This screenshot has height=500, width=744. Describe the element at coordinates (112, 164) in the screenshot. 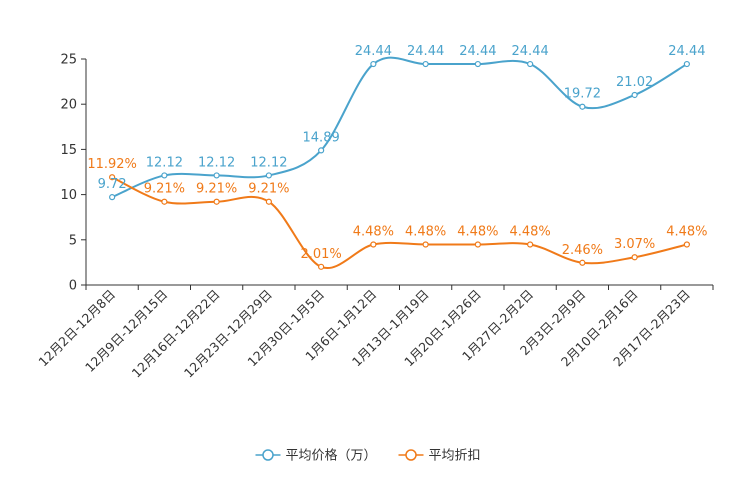

I see `data-label: 11.92%` at that location.